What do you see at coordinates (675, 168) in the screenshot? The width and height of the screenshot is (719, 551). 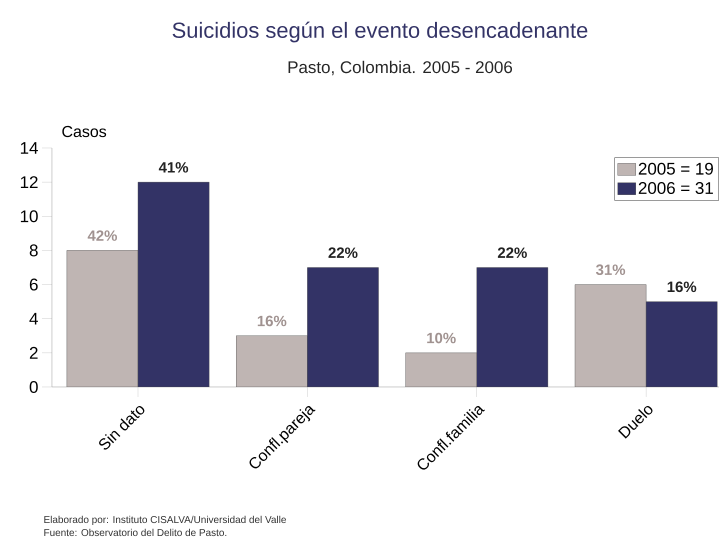 I see `legend-label: 2005 = 19` at bounding box center [675, 168].